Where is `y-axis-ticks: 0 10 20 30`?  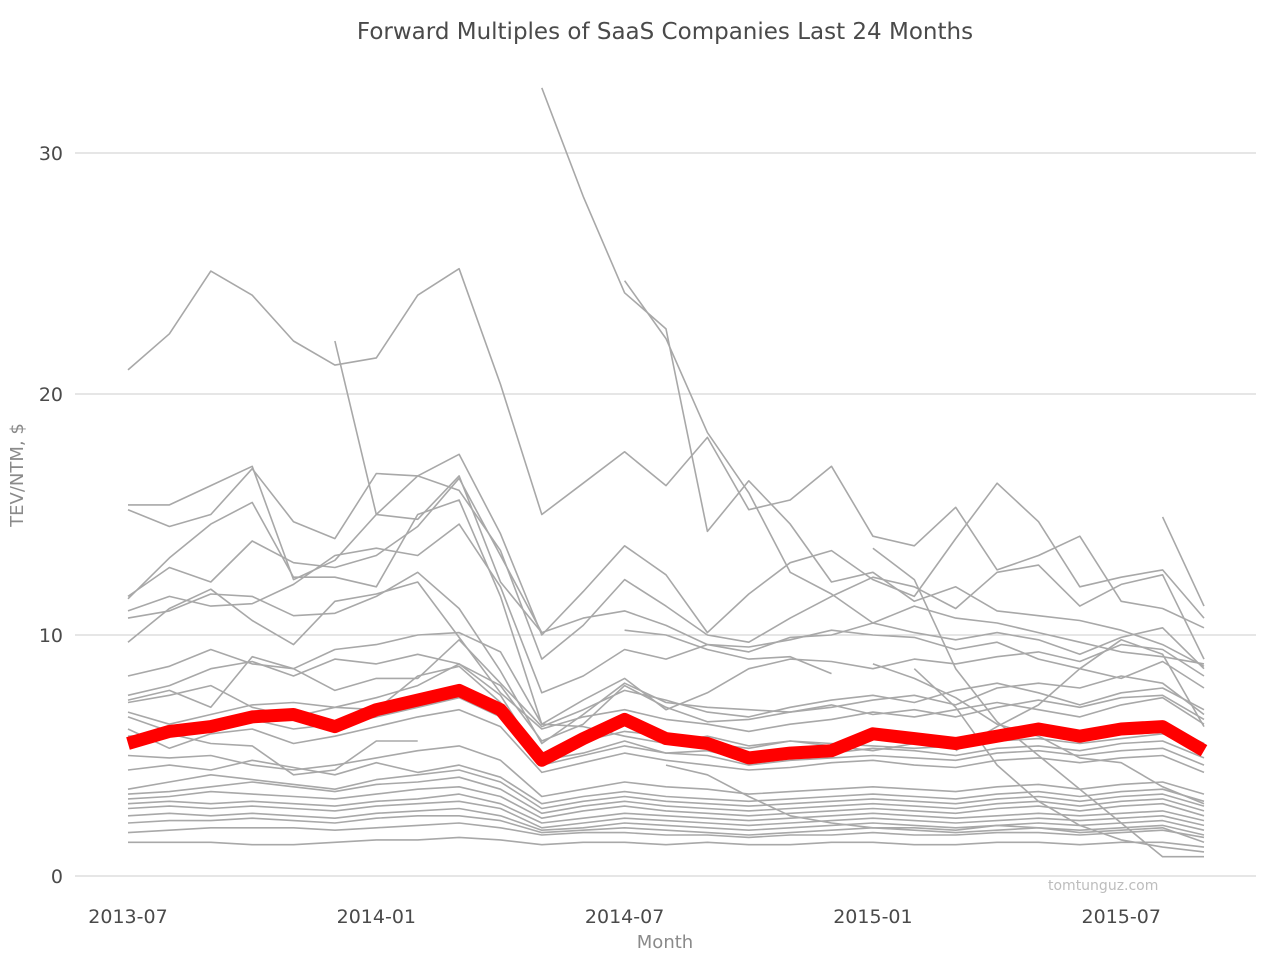
y-axis-ticks: 0 10 20 30 is located at coordinates (51, 515).